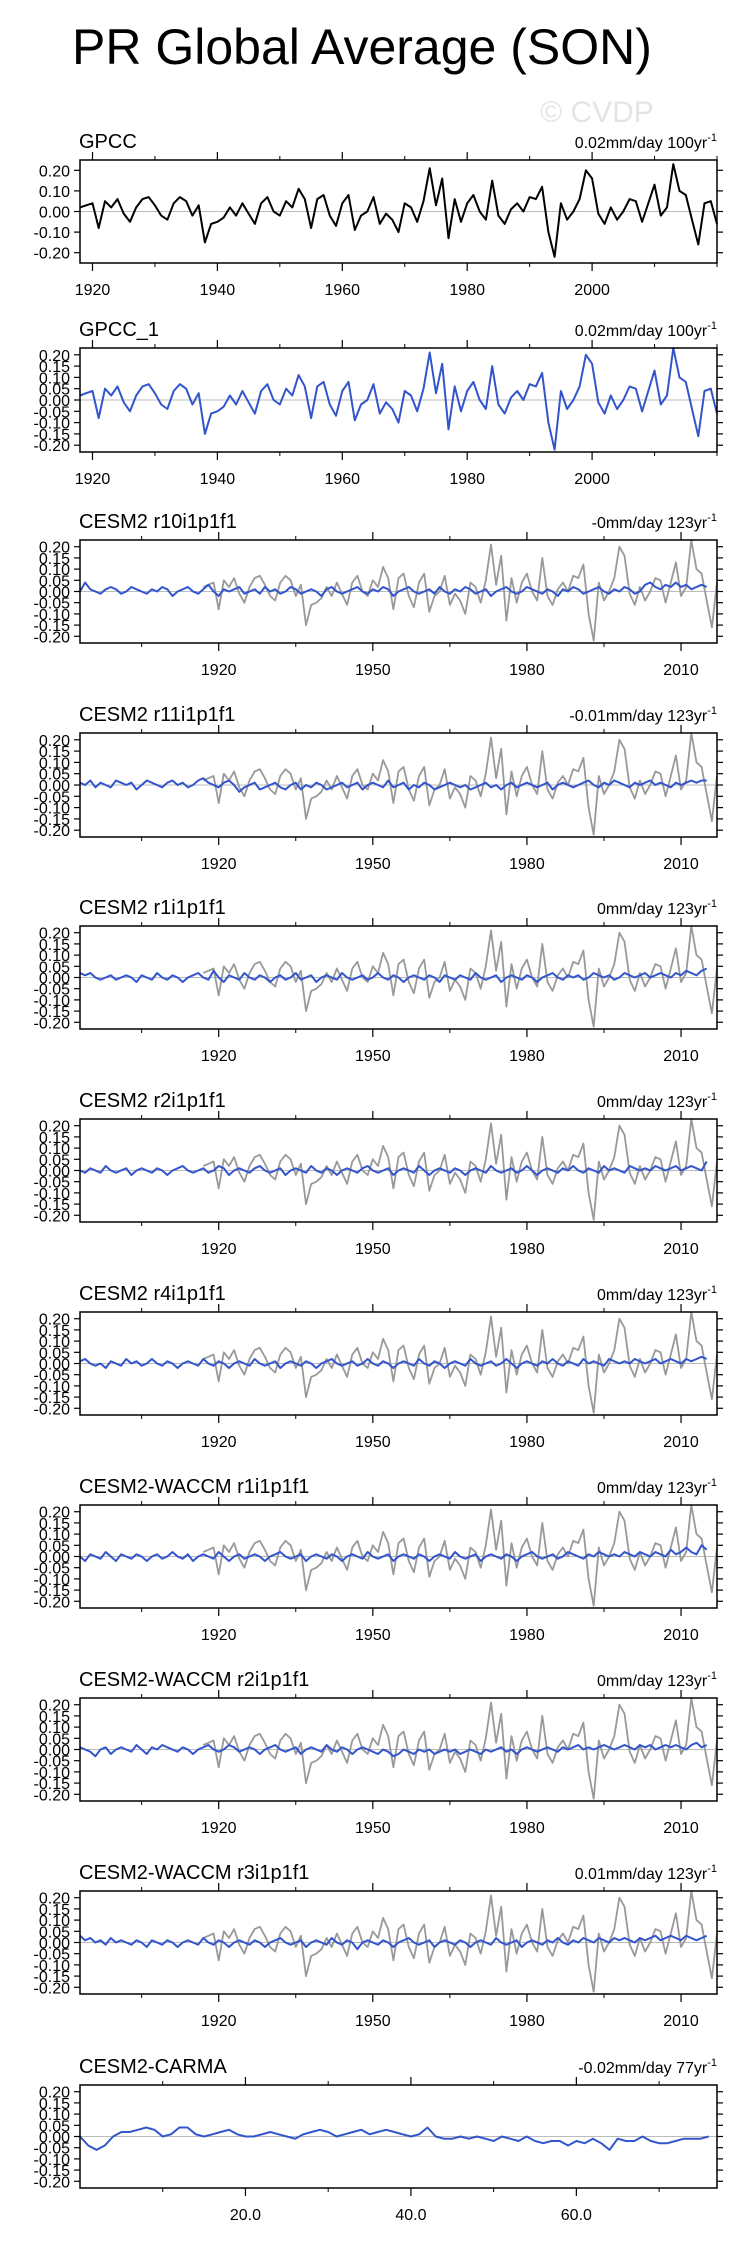 The image size is (748, 2265). I want to click on chart-title: CESM2 r11i1p1f1, so click(157, 715).